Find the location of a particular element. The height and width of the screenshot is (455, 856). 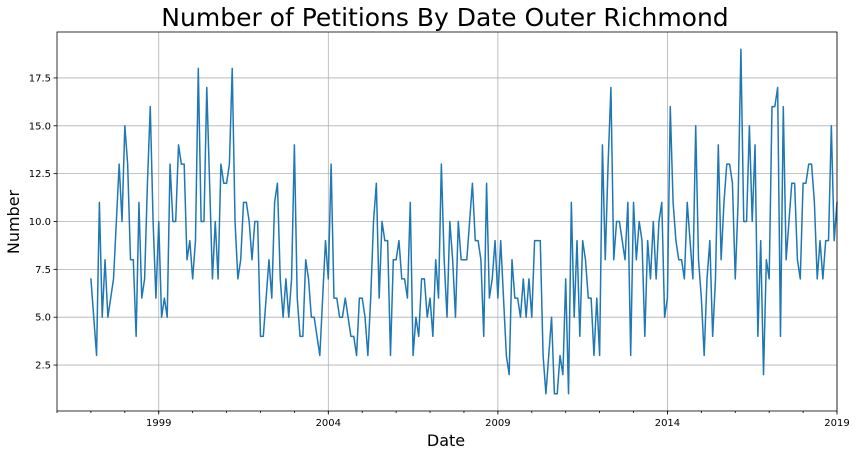

y-tick-label: 7.5 is located at coordinates (43, 270).